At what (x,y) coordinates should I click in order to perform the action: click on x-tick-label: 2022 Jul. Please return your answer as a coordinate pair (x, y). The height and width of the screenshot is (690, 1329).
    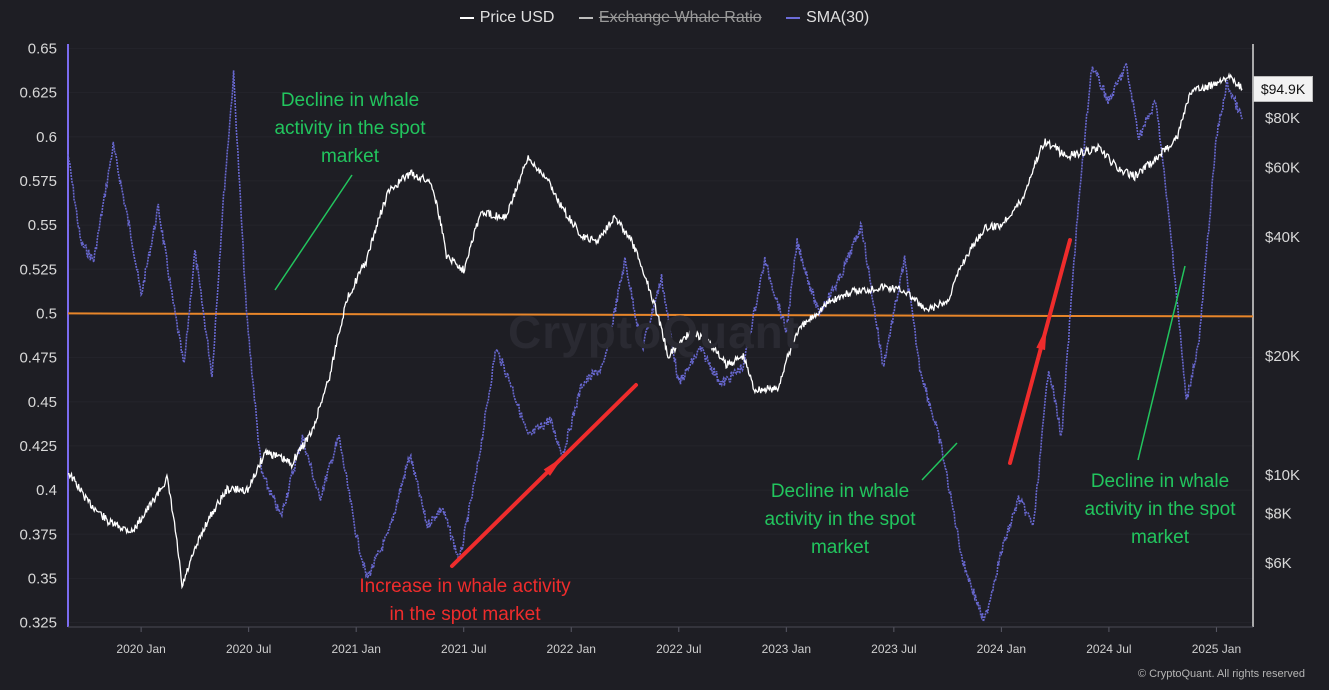
    Looking at the image, I should click on (678, 649).